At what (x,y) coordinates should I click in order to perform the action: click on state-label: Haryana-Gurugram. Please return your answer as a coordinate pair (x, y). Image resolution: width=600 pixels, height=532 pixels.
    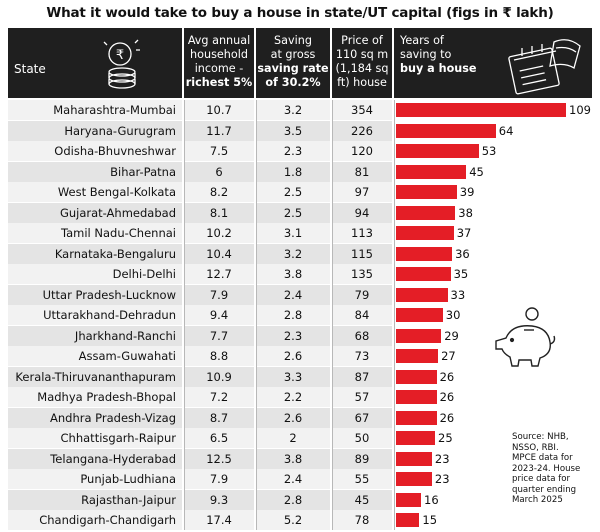
    Looking at the image, I should click on (95, 130).